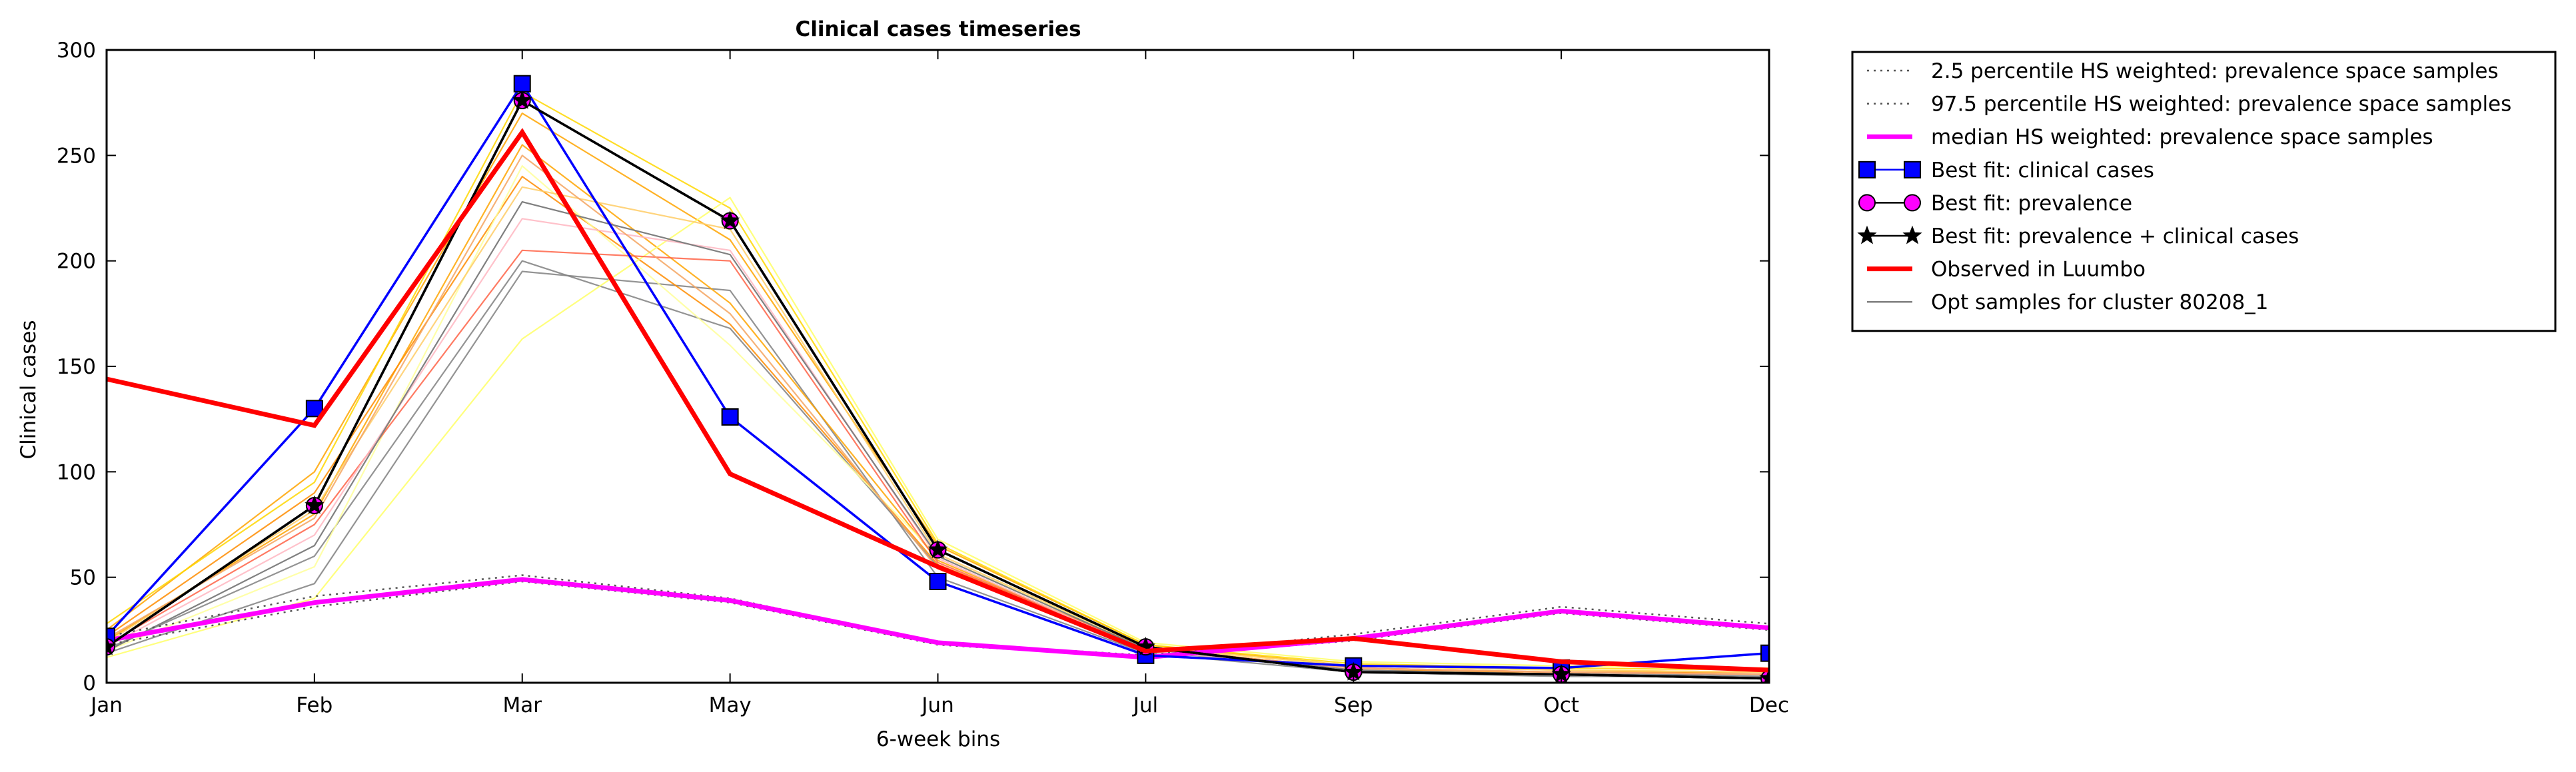 This screenshot has height=772, width=2576. What do you see at coordinates (938, 739) in the screenshot?
I see `x-axis-label: 6-week bins` at bounding box center [938, 739].